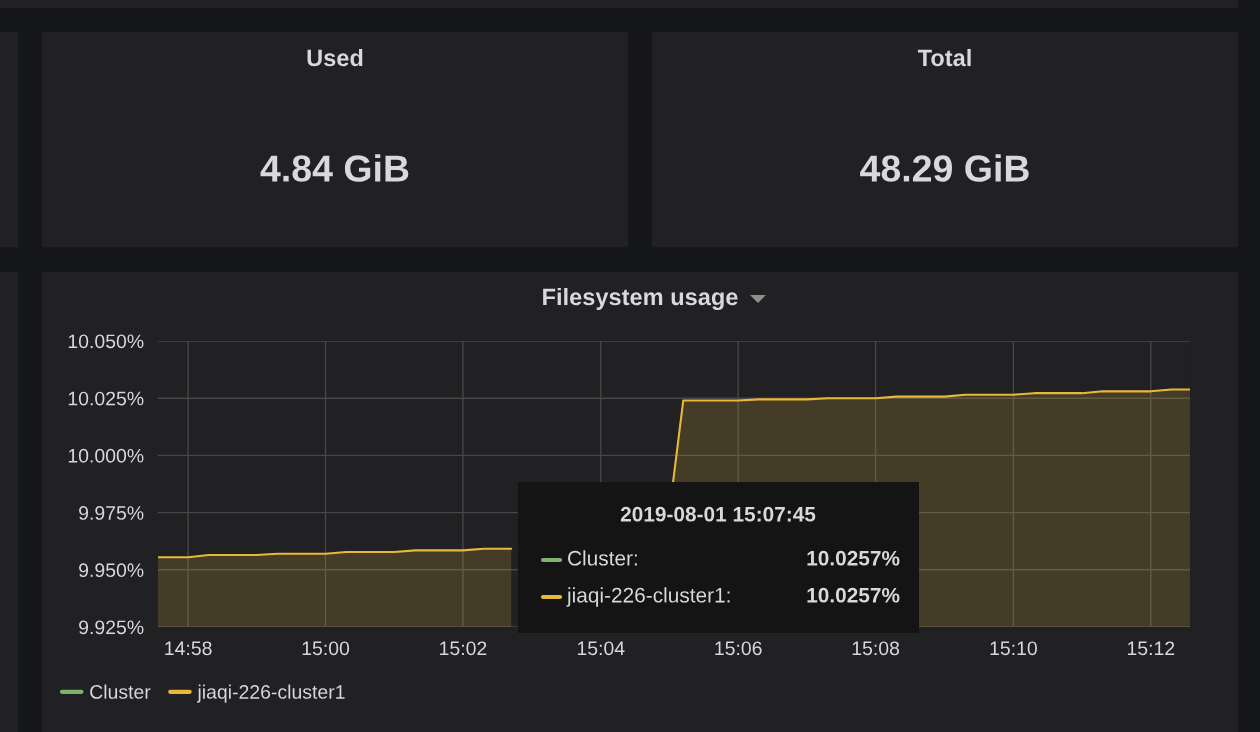 Image resolution: width=1260 pixels, height=732 pixels. I want to click on chart-title: Filesystem usage, so click(640, 299).